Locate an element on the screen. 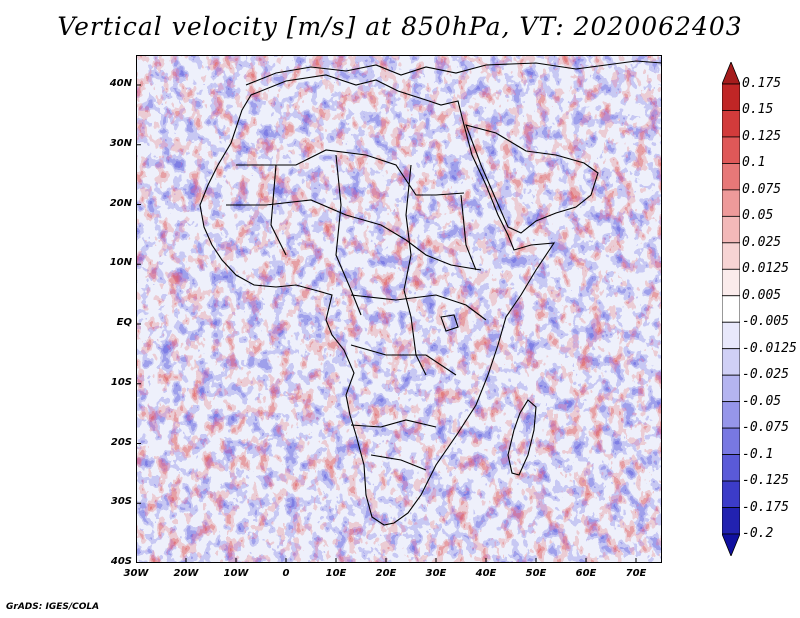 The image size is (800, 618). colorbar-label: -0.025 is located at coordinates (765, 375).